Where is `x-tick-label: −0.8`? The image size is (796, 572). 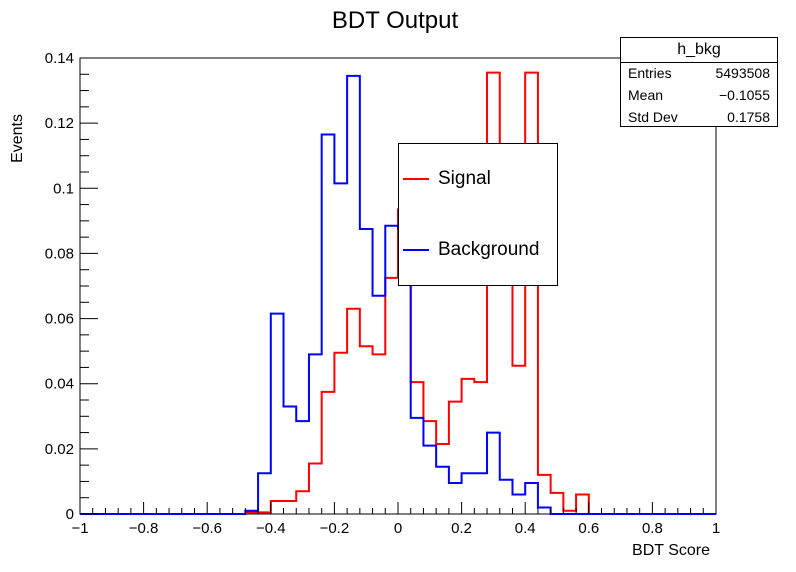
x-tick-label: −0.8 is located at coordinates (144, 528).